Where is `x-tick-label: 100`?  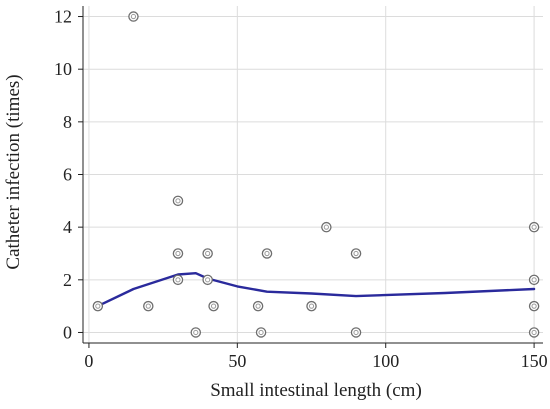
x-tick-label: 100 is located at coordinates (385, 361).